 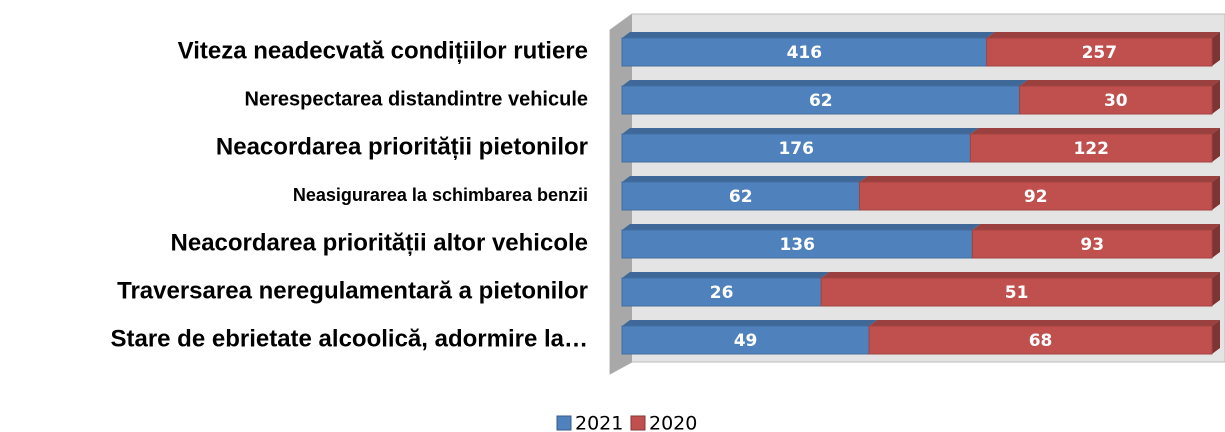 I want to click on legend-label: 2021, so click(x=599, y=422).